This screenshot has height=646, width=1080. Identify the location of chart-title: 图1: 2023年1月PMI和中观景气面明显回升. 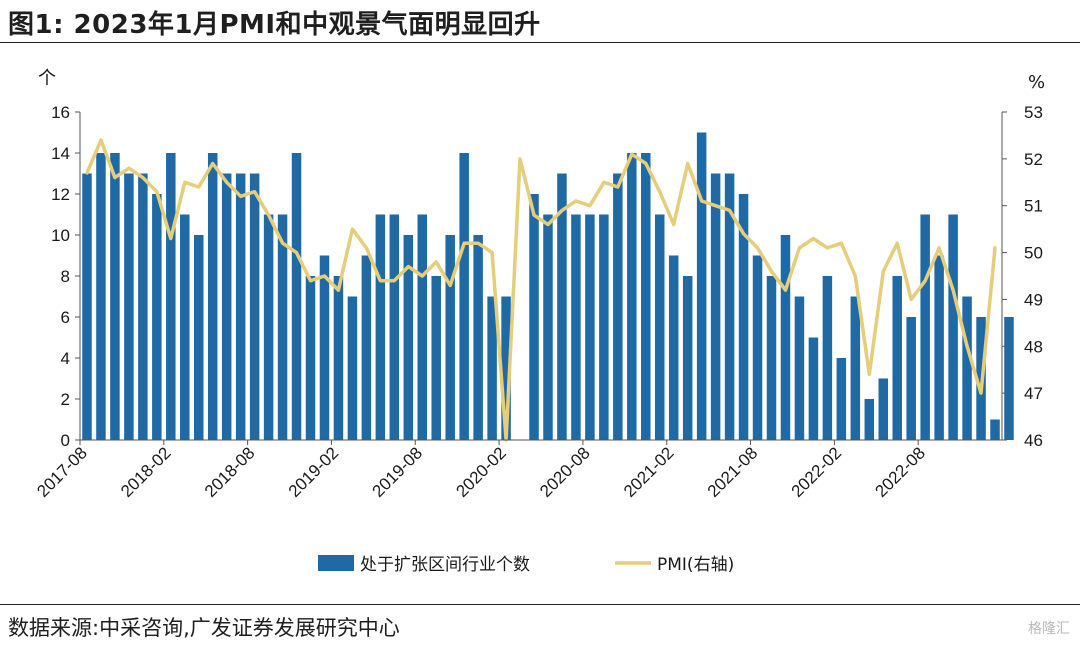
(274, 25).